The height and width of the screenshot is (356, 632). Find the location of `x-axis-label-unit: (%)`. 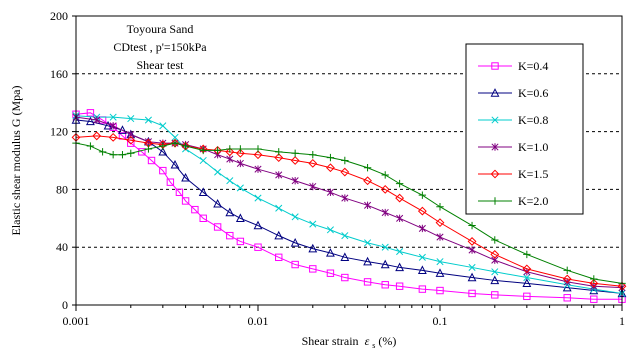

x-axis-label-unit: (%) is located at coordinates (387, 341).